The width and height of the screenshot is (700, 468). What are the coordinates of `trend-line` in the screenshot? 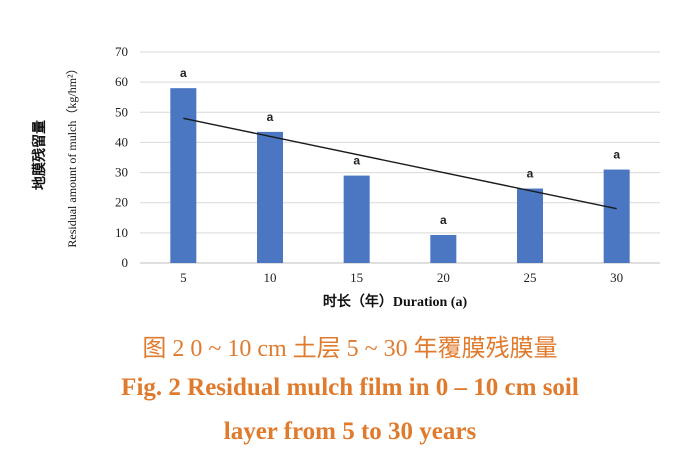 It's located at (400, 163).